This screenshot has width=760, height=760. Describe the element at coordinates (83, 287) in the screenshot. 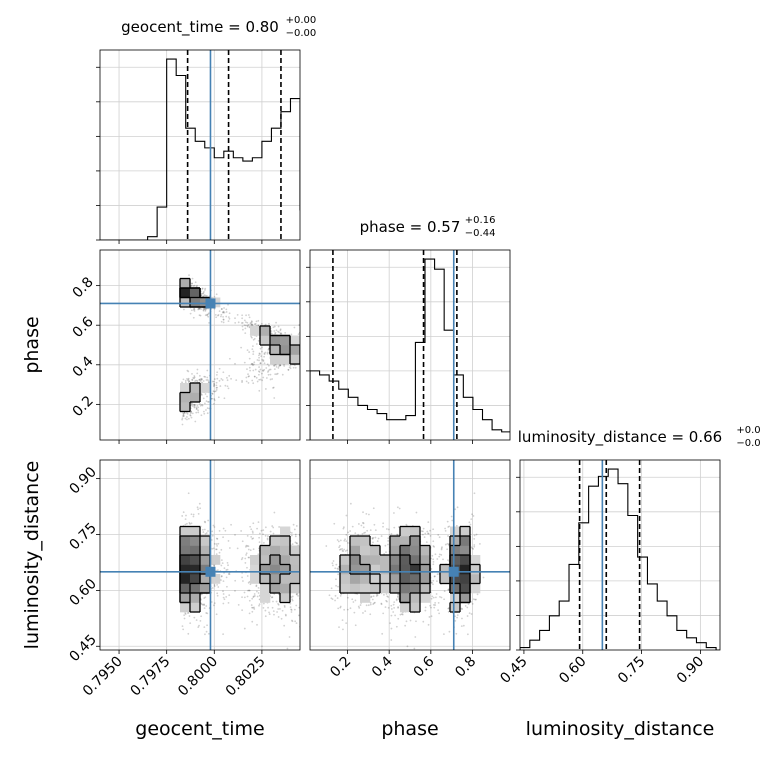

I see `ytick-label: 0.8` at that location.